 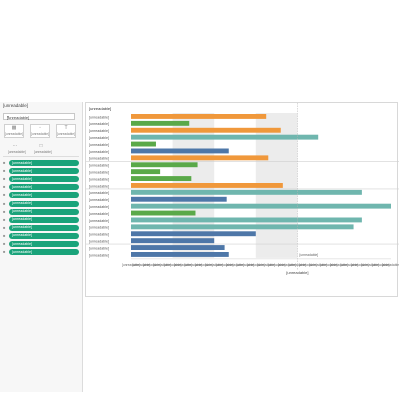 I want to click on marks-type-dropdown: [unreadable] ▾, so click(x=39, y=116).